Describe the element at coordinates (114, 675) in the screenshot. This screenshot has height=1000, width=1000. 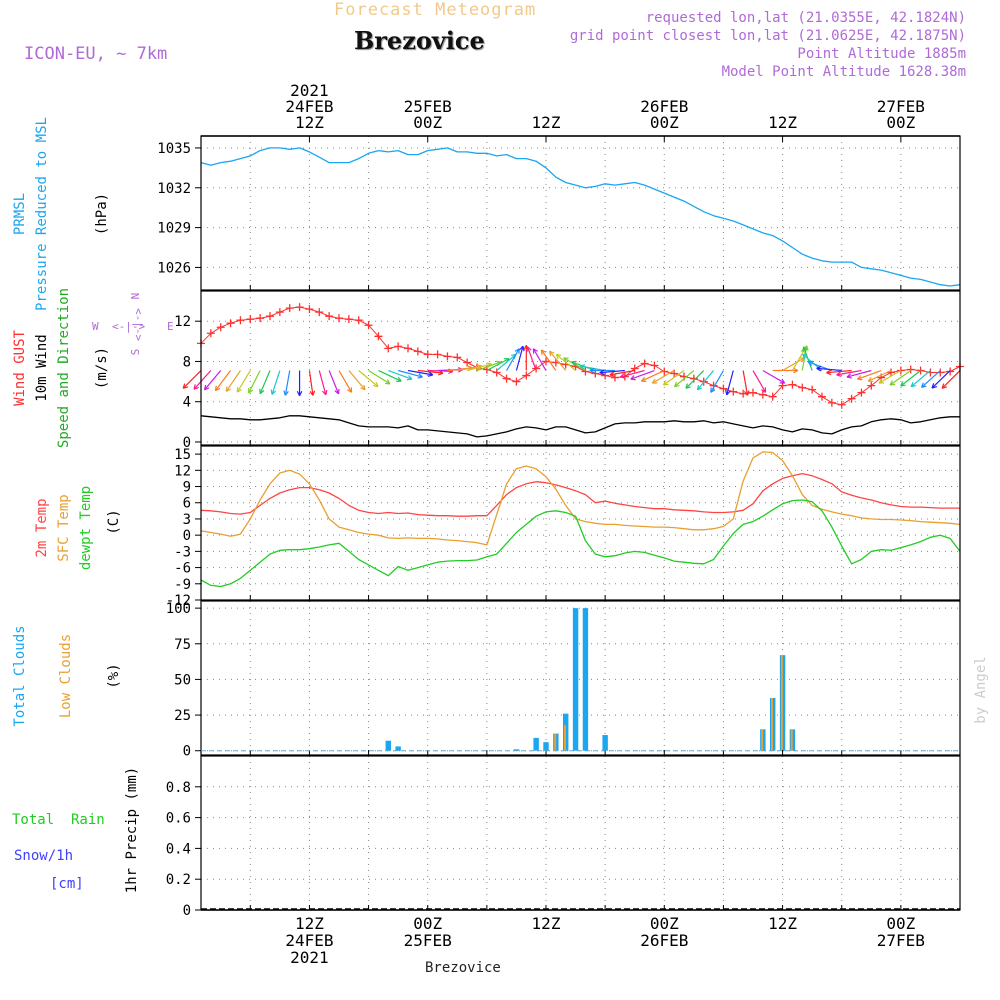
I see `cloud-unit: (%)` at that location.